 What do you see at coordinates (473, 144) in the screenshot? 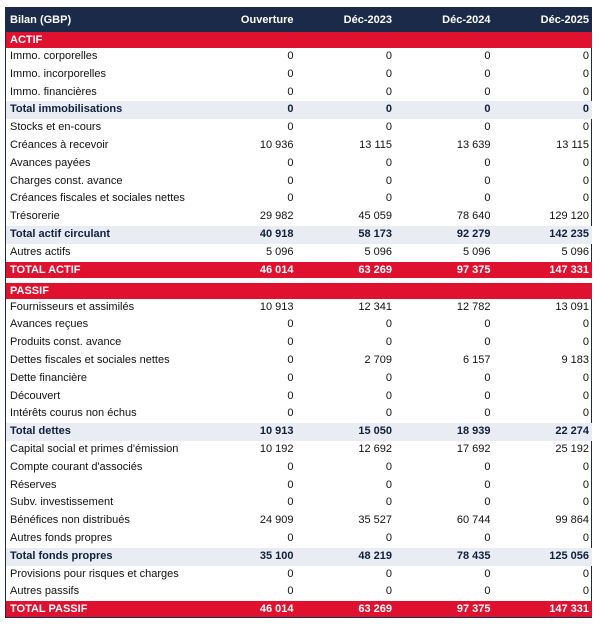
I see `value-cell: 13 639` at bounding box center [473, 144].